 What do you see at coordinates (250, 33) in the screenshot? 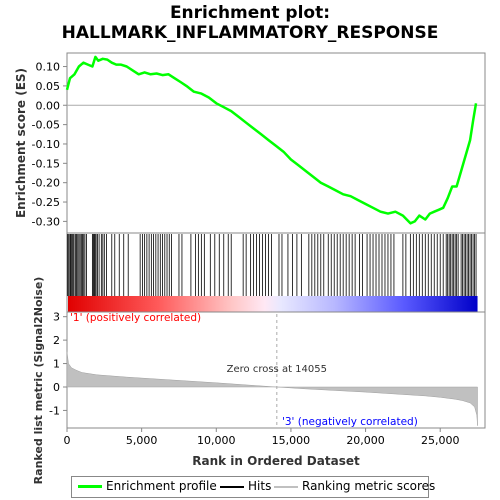
I see `chart-title-line2: HALLMARK_INFLAMMATORY_RESPONSE` at bounding box center [250, 33].